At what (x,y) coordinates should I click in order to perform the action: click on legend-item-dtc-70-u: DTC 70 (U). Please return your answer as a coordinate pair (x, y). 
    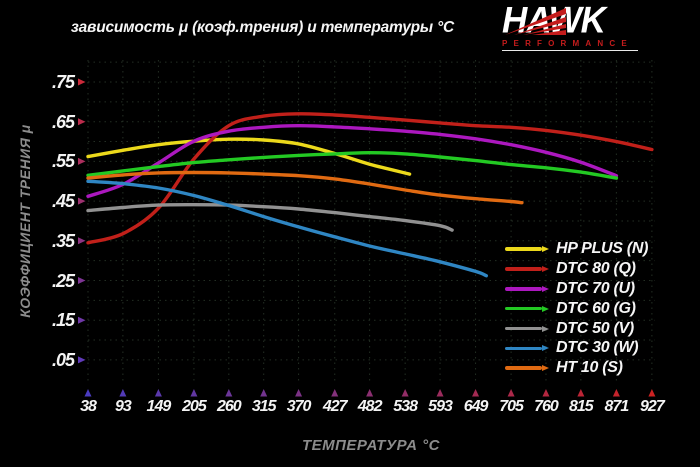
    Looking at the image, I should click on (576, 289).